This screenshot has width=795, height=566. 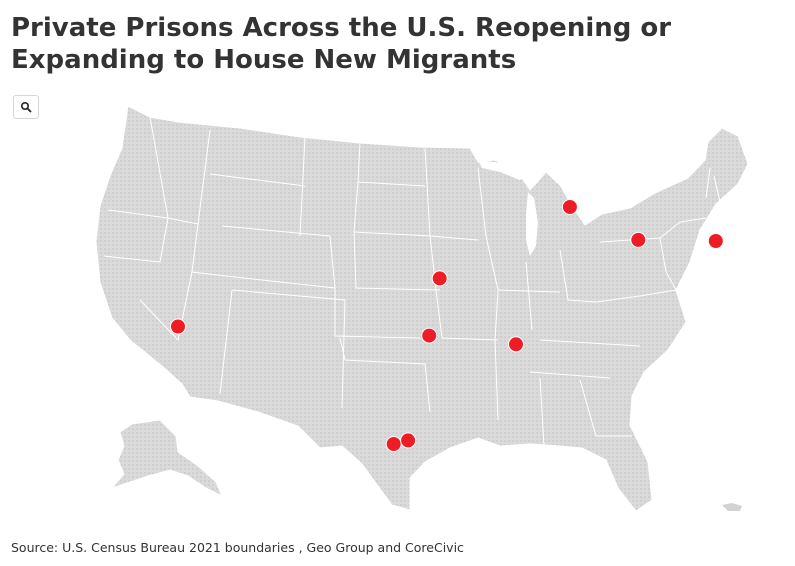 I want to click on prison-marker-texas-pearsall, so click(x=408, y=440).